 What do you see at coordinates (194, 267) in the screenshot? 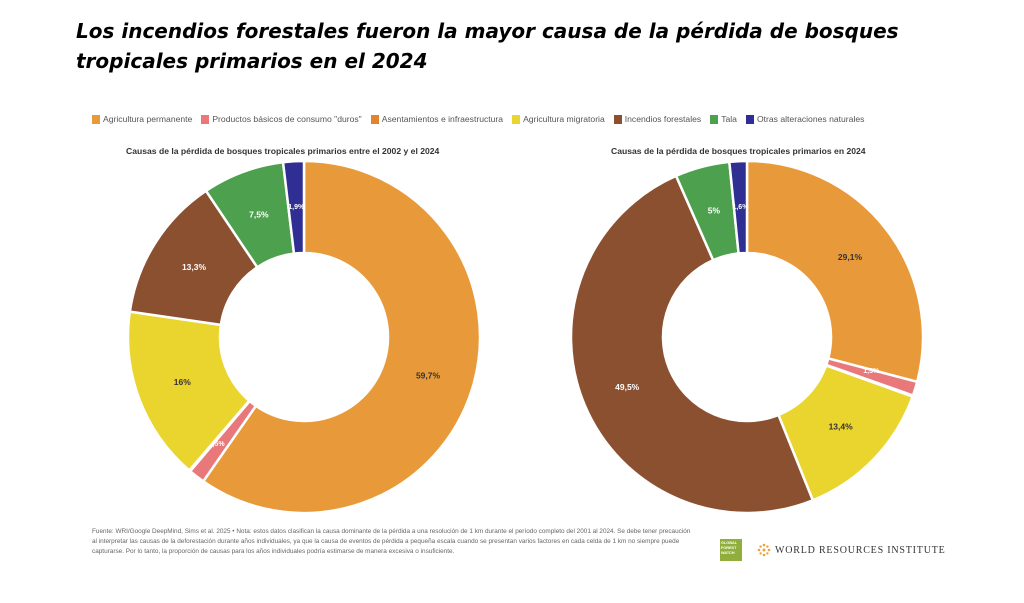
I see `donut-slice-label: 13,3%` at bounding box center [194, 267].